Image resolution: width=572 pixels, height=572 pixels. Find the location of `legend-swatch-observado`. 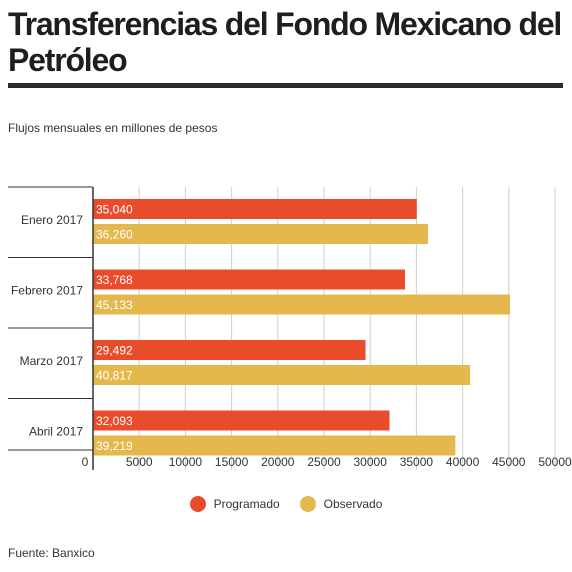

legend-swatch-observado is located at coordinates (307, 504).